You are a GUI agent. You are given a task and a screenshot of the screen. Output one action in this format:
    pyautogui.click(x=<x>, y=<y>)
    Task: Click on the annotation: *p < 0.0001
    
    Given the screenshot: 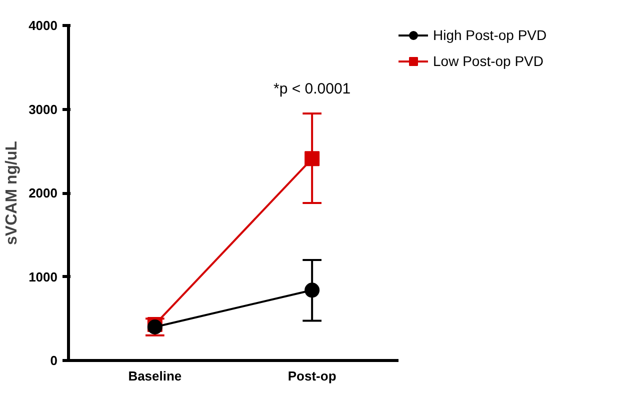 What is the action you would take?
    pyautogui.click(x=312, y=89)
    